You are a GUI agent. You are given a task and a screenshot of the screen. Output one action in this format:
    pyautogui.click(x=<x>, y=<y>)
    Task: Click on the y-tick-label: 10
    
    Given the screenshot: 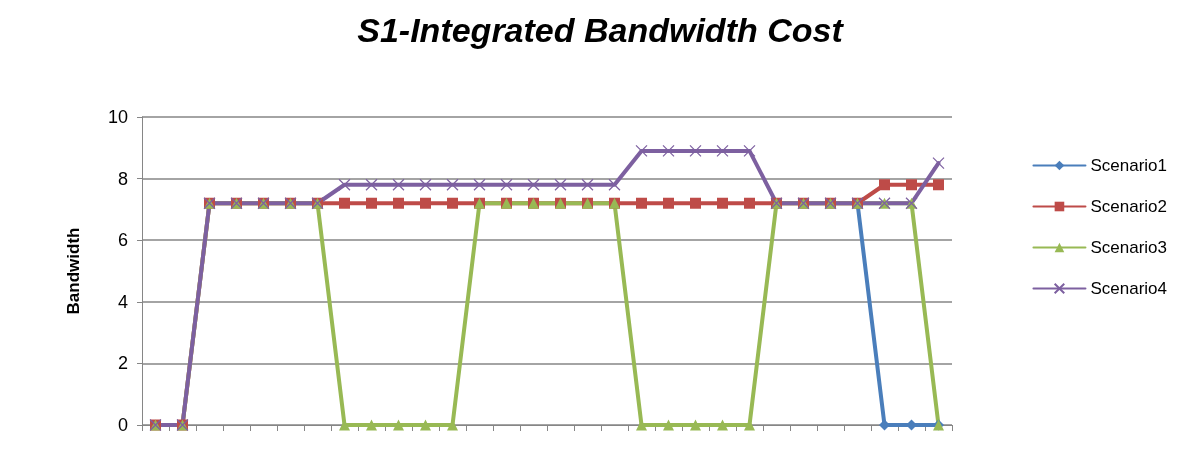 What is the action you would take?
    pyautogui.click(x=117, y=117)
    